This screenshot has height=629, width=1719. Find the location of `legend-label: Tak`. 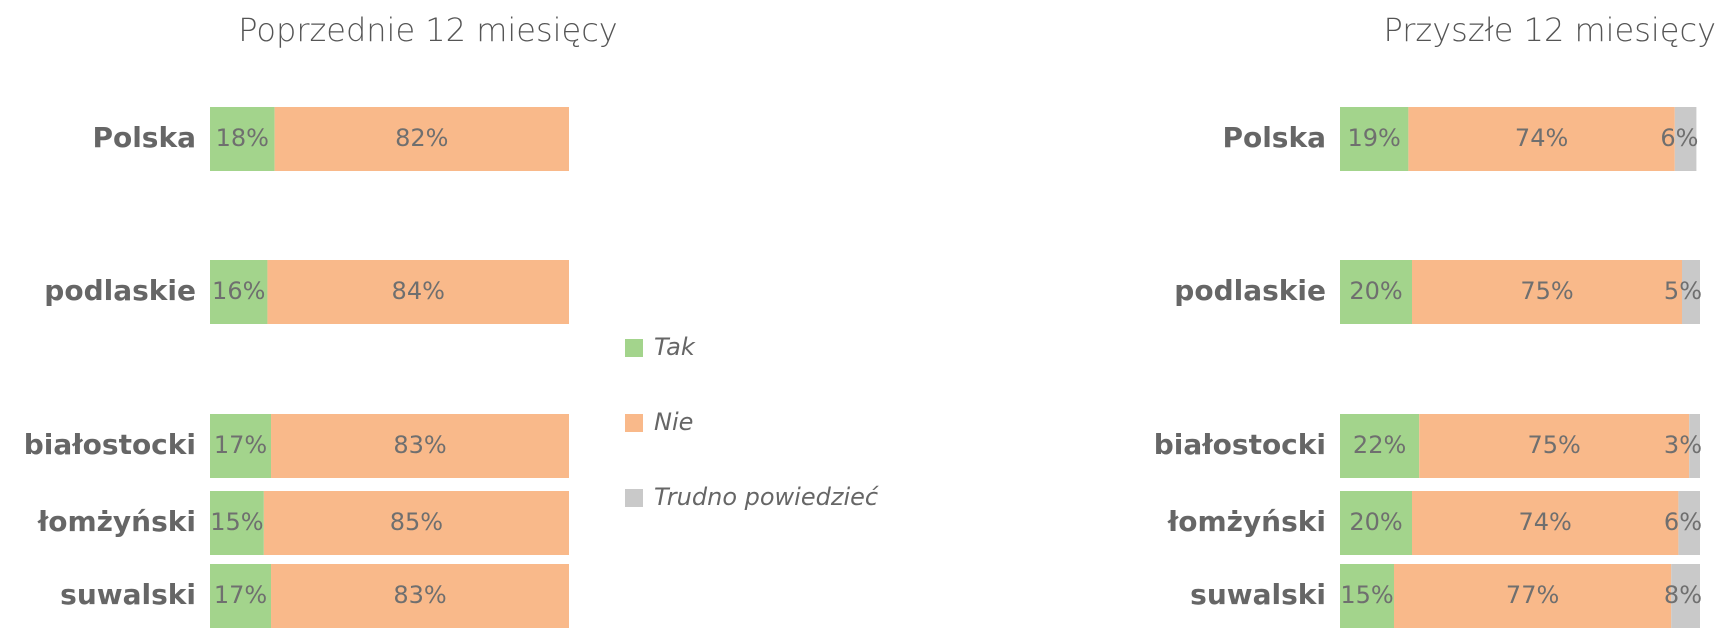

legend-label: Tak is located at coordinates (675, 347).